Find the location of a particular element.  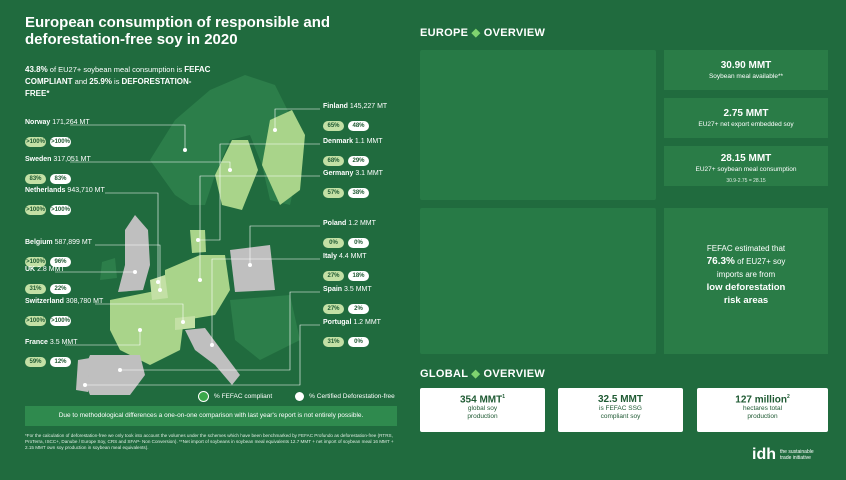

country-volume: 3.1 MMT is located at coordinates (369, 173).